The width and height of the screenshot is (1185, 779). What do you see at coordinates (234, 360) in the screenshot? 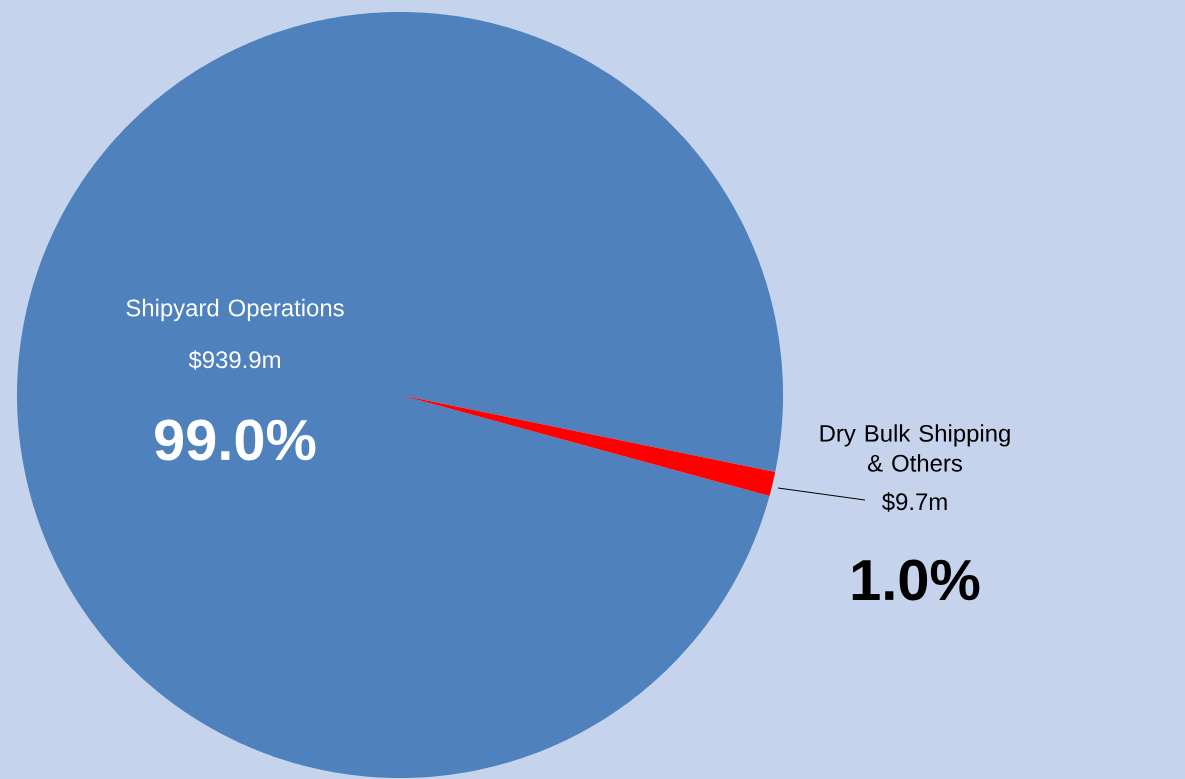
I see `data-label: $939.9m` at bounding box center [234, 360].